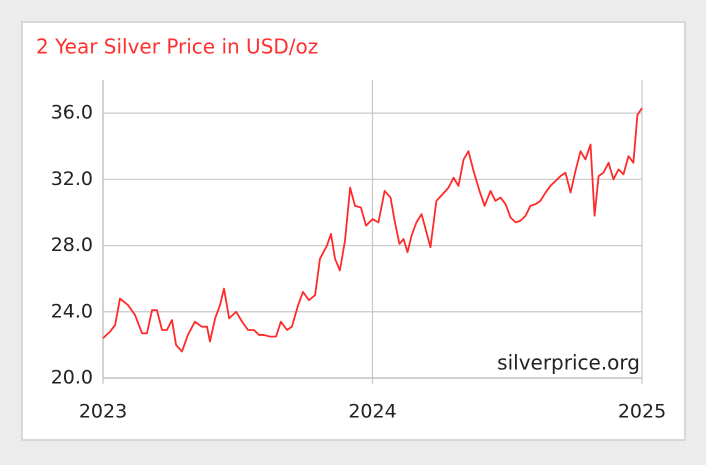  What do you see at coordinates (103, 412) in the screenshot?
I see `x-tick-label: 2023` at bounding box center [103, 412].